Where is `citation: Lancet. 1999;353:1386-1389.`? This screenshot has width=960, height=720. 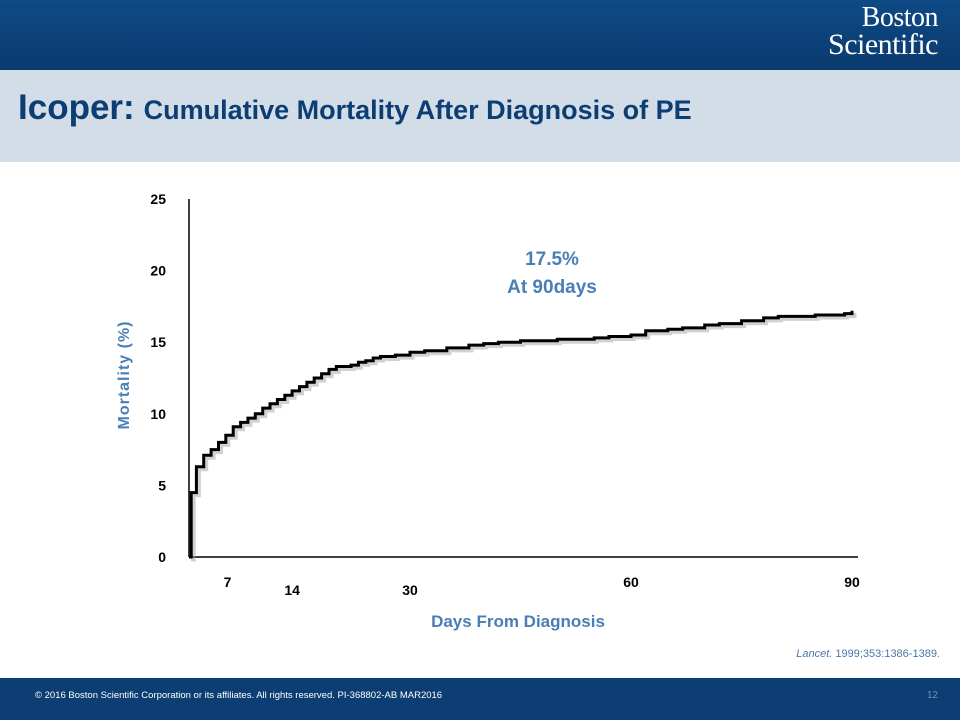 citation: Lancet. 1999;353:1386-1389. is located at coordinates (868, 654).